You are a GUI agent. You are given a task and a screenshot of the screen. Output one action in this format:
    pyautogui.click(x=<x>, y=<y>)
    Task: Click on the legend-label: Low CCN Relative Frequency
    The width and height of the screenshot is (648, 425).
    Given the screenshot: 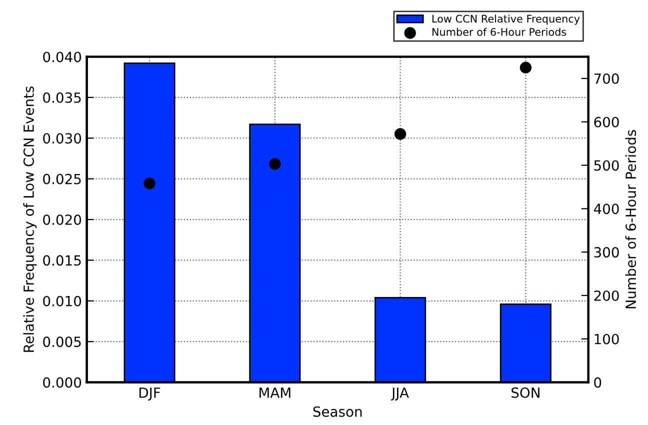 What is the action you would take?
    pyautogui.click(x=506, y=19)
    